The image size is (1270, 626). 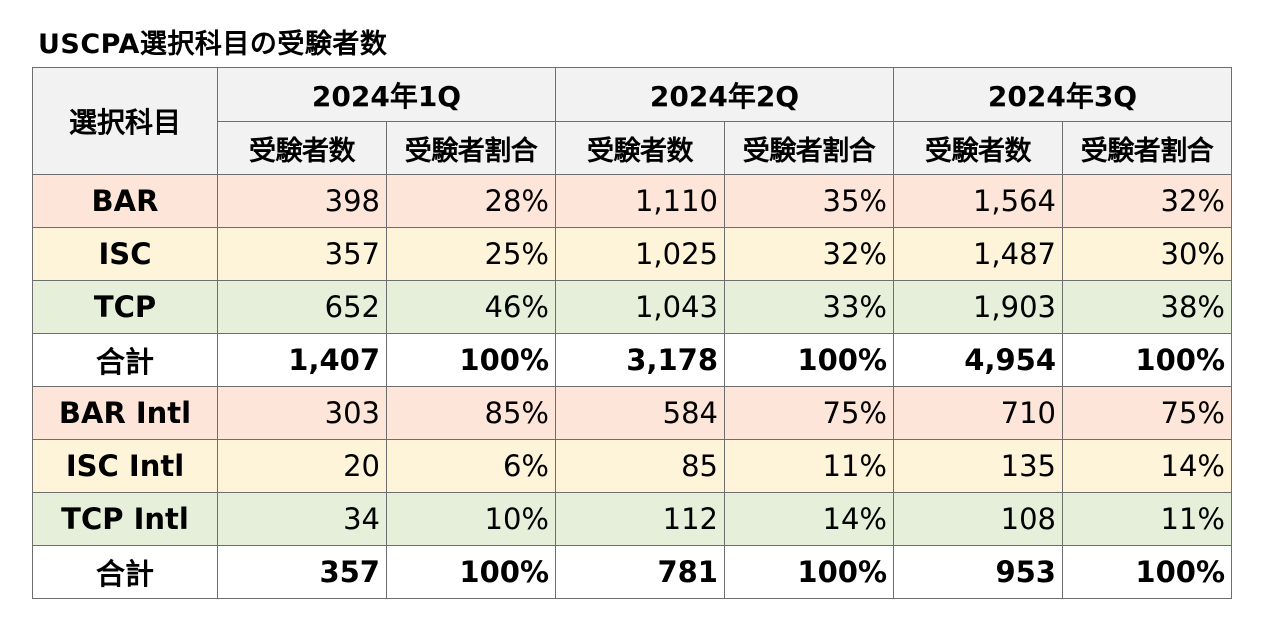 I want to click on ratio-cell: 6%, so click(x=471, y=466).